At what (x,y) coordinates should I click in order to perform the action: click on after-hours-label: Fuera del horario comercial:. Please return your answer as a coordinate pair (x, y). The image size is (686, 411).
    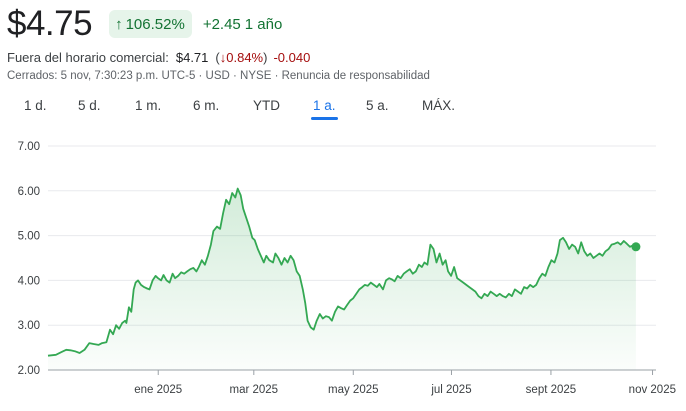
    Looking at the image, I should click on (88, 57).